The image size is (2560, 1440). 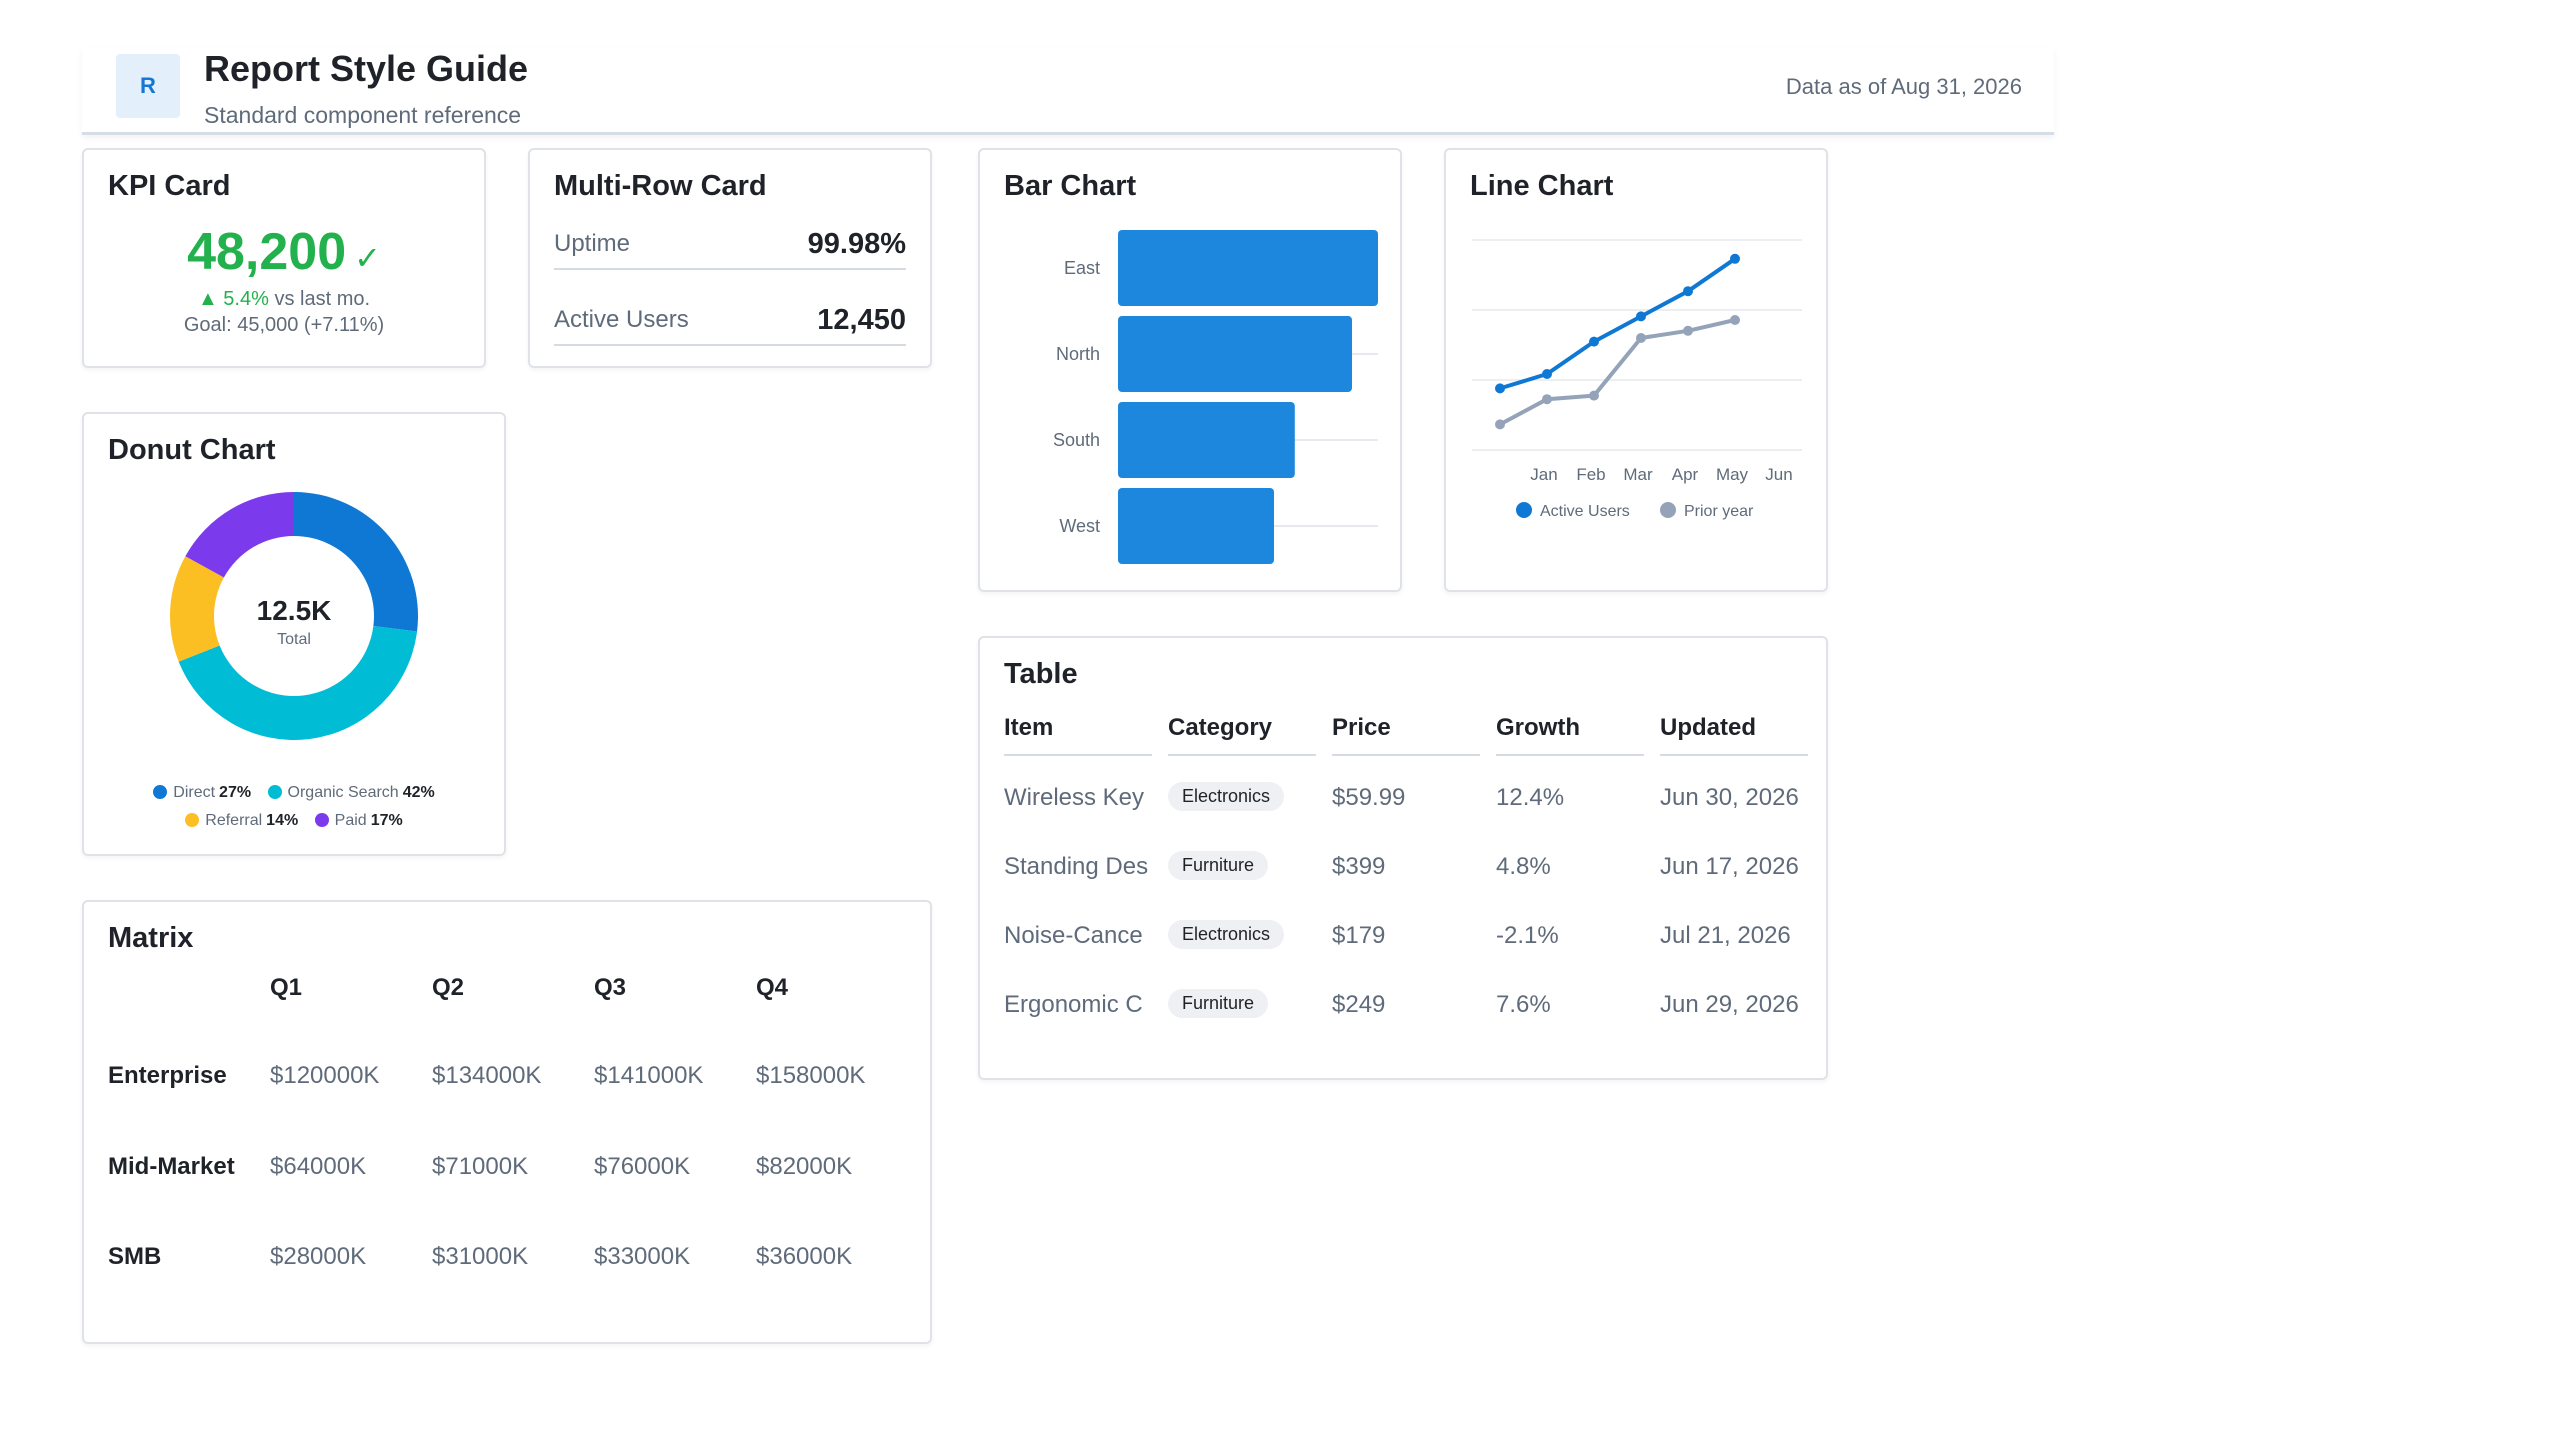 I want to click on matrix-cell: $141000K, so click(x=649, y=1075).